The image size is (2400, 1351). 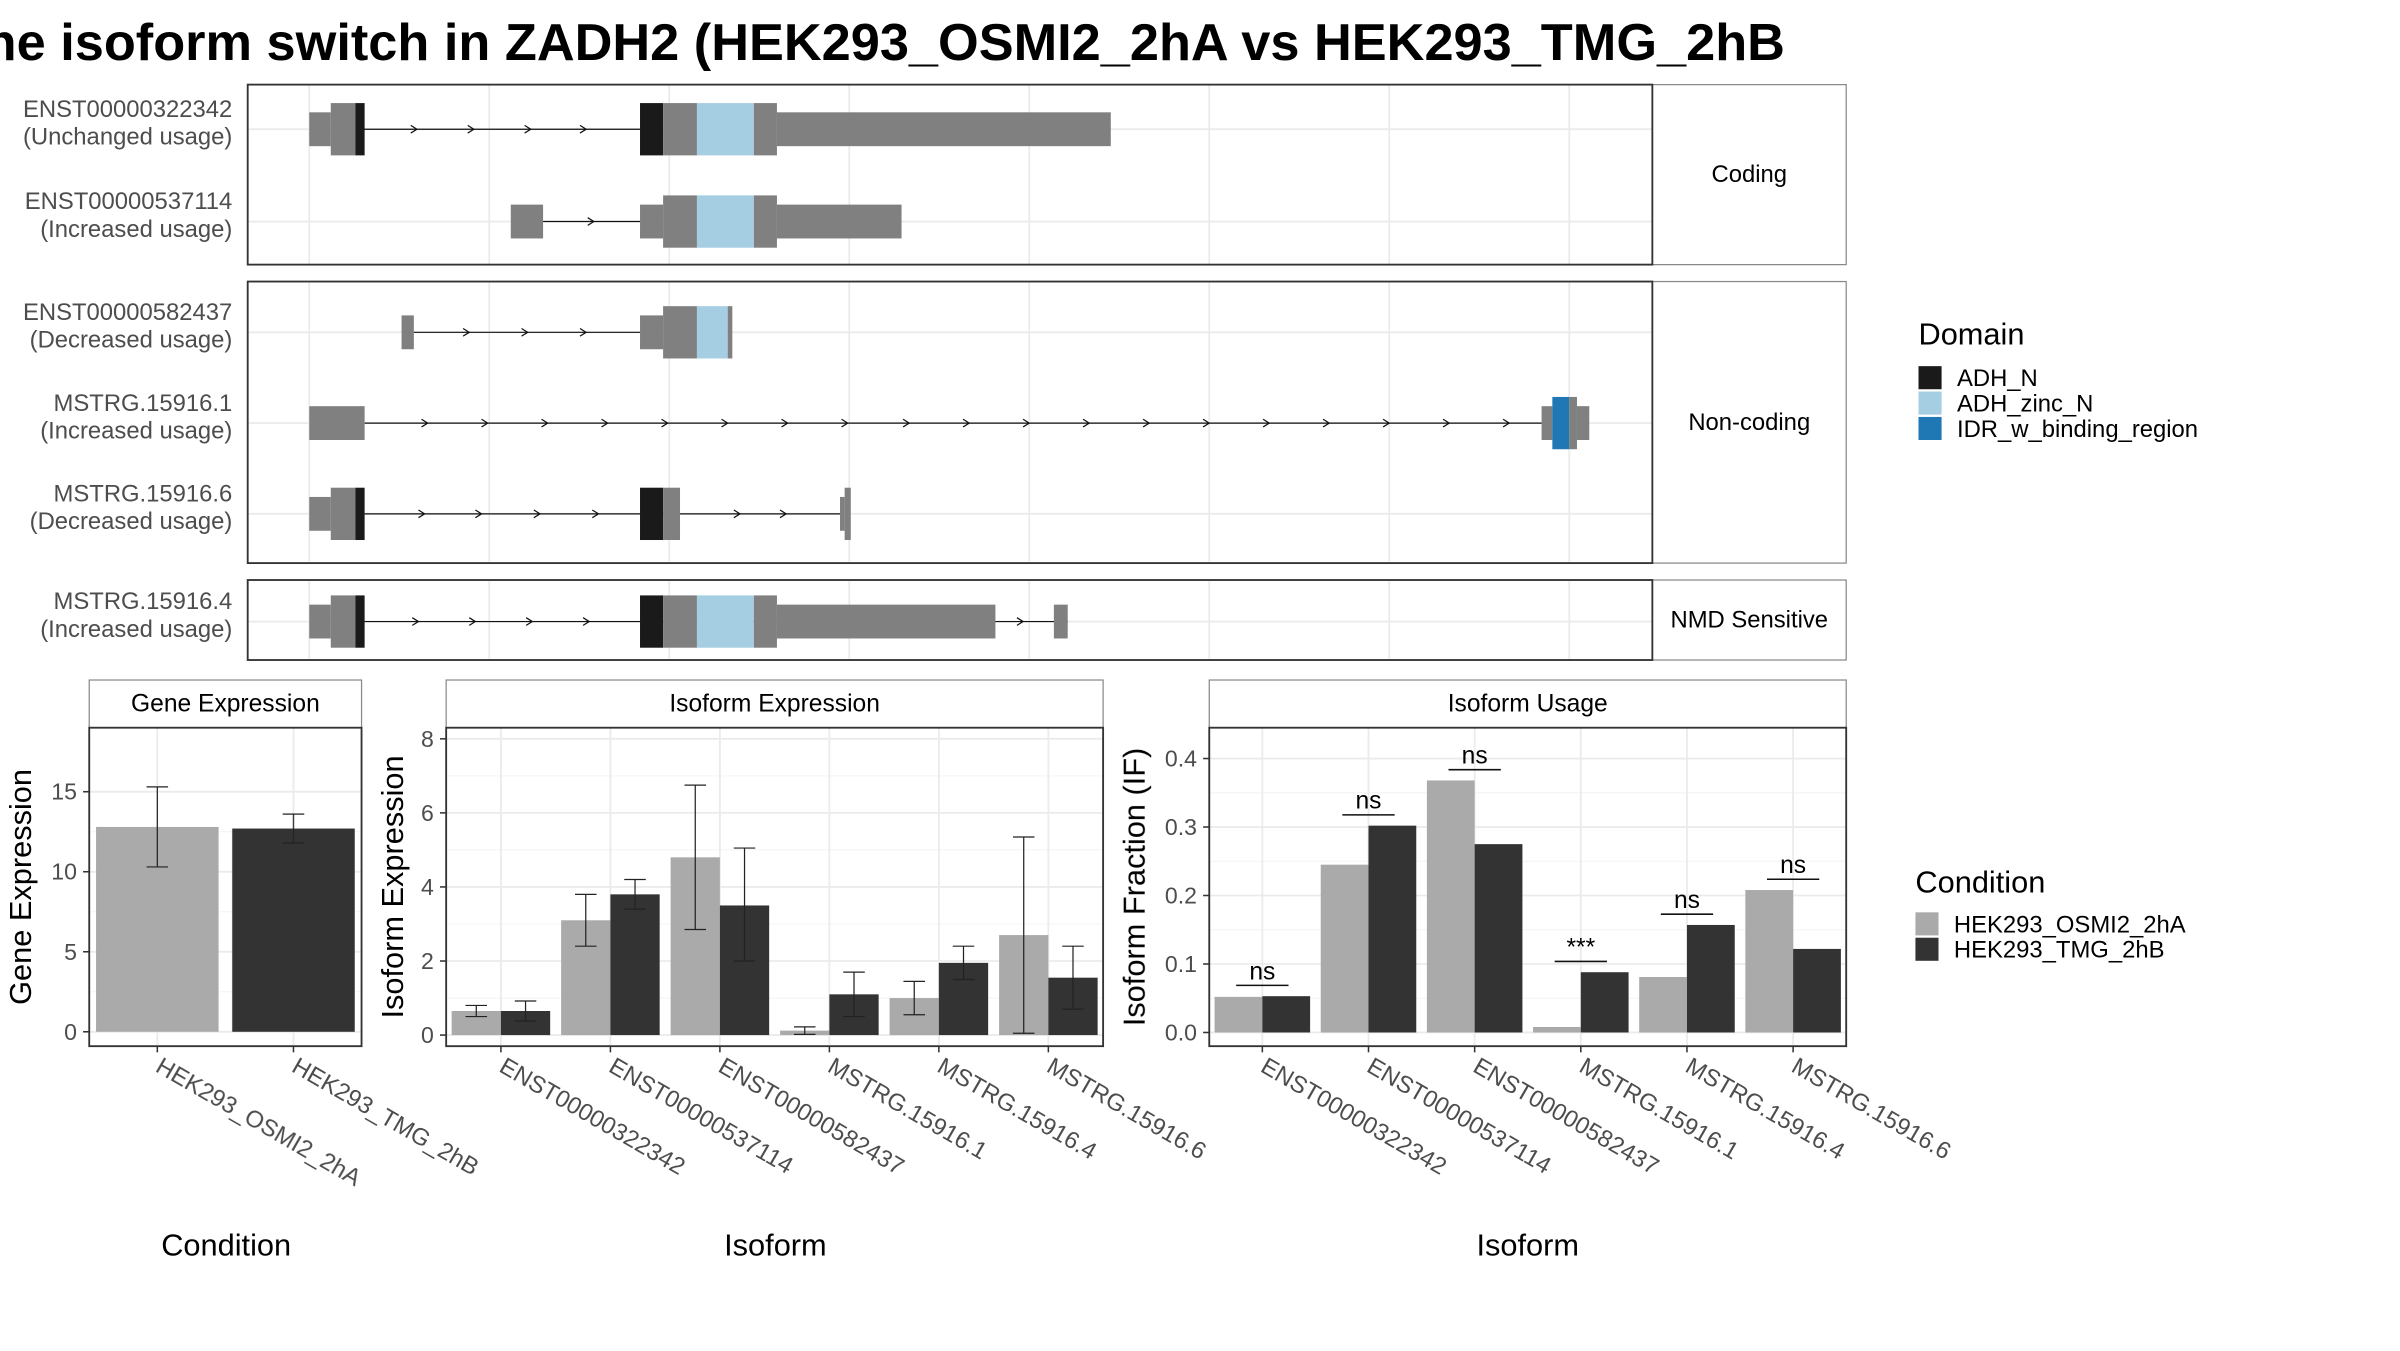 What do you see at coordinates (2077, 429) in the screenshot?
I see `legend-label: IDR_w_binding_region` at bounding box center [2077, 429].